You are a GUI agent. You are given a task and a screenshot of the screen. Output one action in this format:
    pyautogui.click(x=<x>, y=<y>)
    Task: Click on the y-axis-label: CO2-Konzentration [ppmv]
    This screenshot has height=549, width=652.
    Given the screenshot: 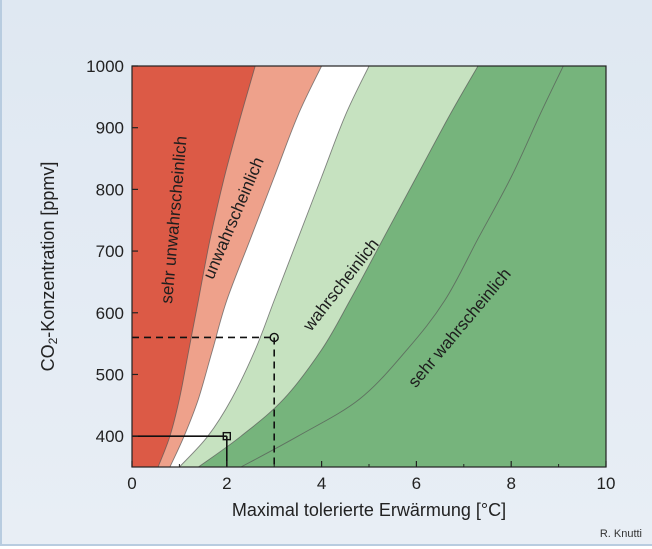 What is the action you would take?
    pyautogui.click(x=49, y=267)
    